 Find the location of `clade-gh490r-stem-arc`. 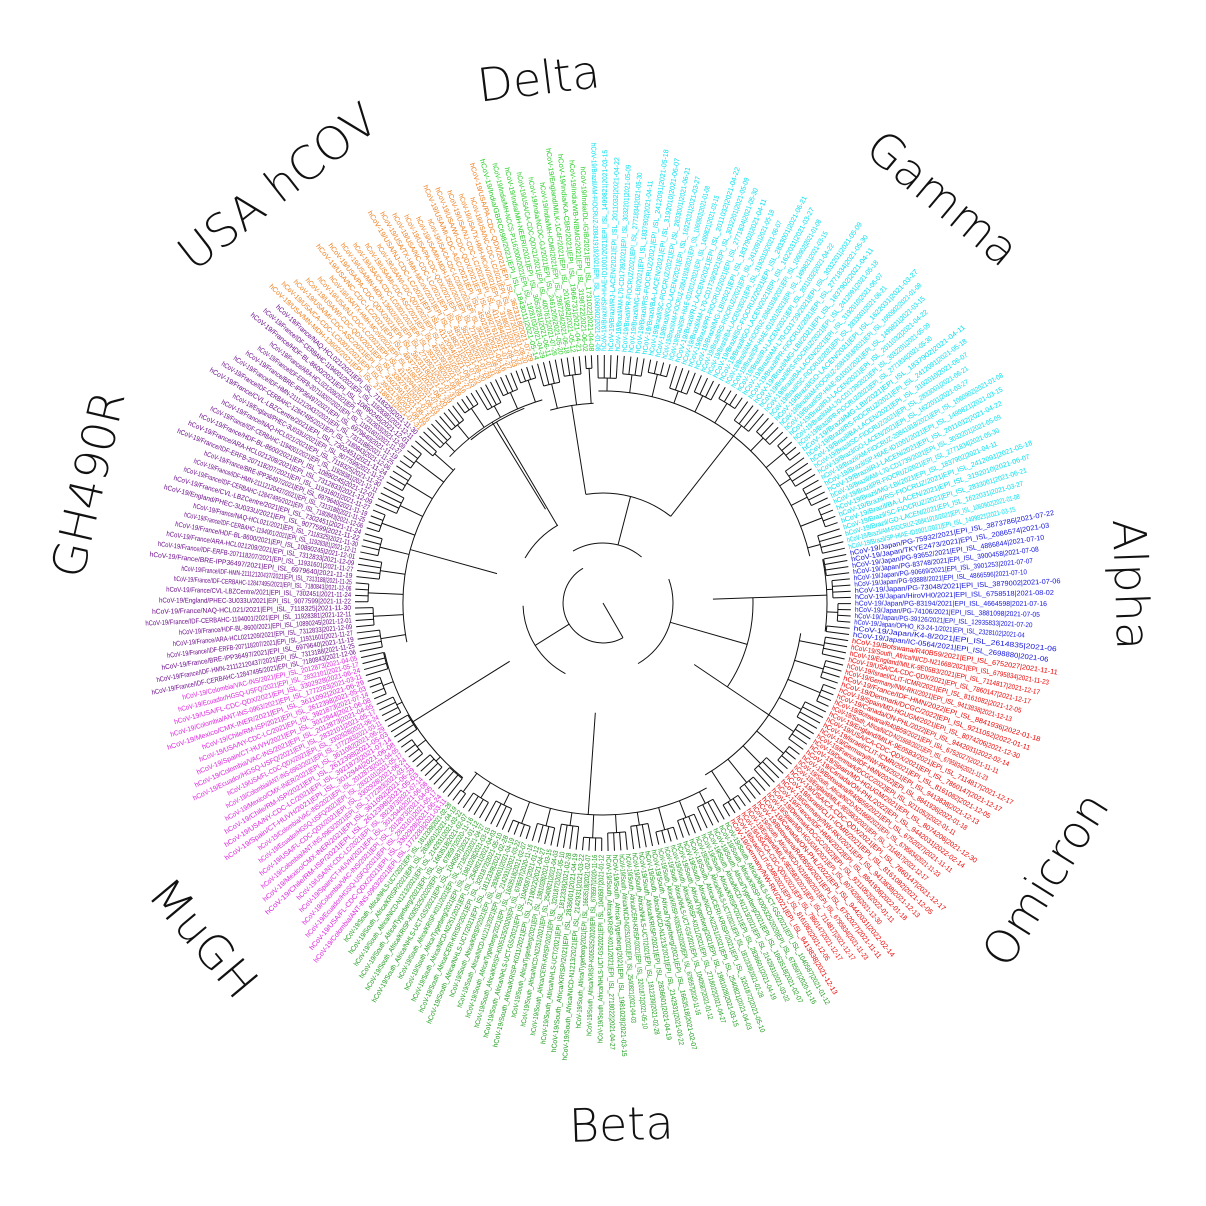

clade-gh490r-stem-arc is located at coordinates (429, 555).